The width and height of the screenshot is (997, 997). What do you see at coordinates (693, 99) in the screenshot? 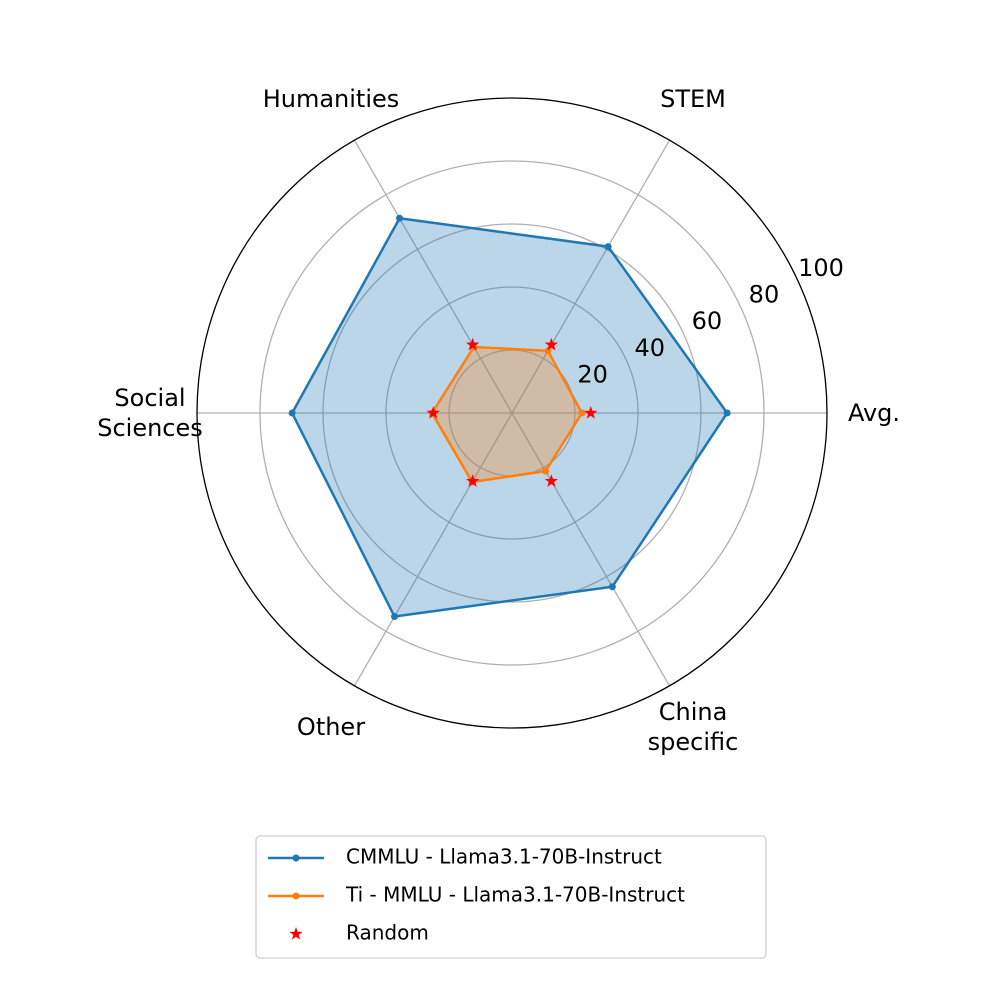
I see `category-label: STEM` at bounding box center [693, 99].